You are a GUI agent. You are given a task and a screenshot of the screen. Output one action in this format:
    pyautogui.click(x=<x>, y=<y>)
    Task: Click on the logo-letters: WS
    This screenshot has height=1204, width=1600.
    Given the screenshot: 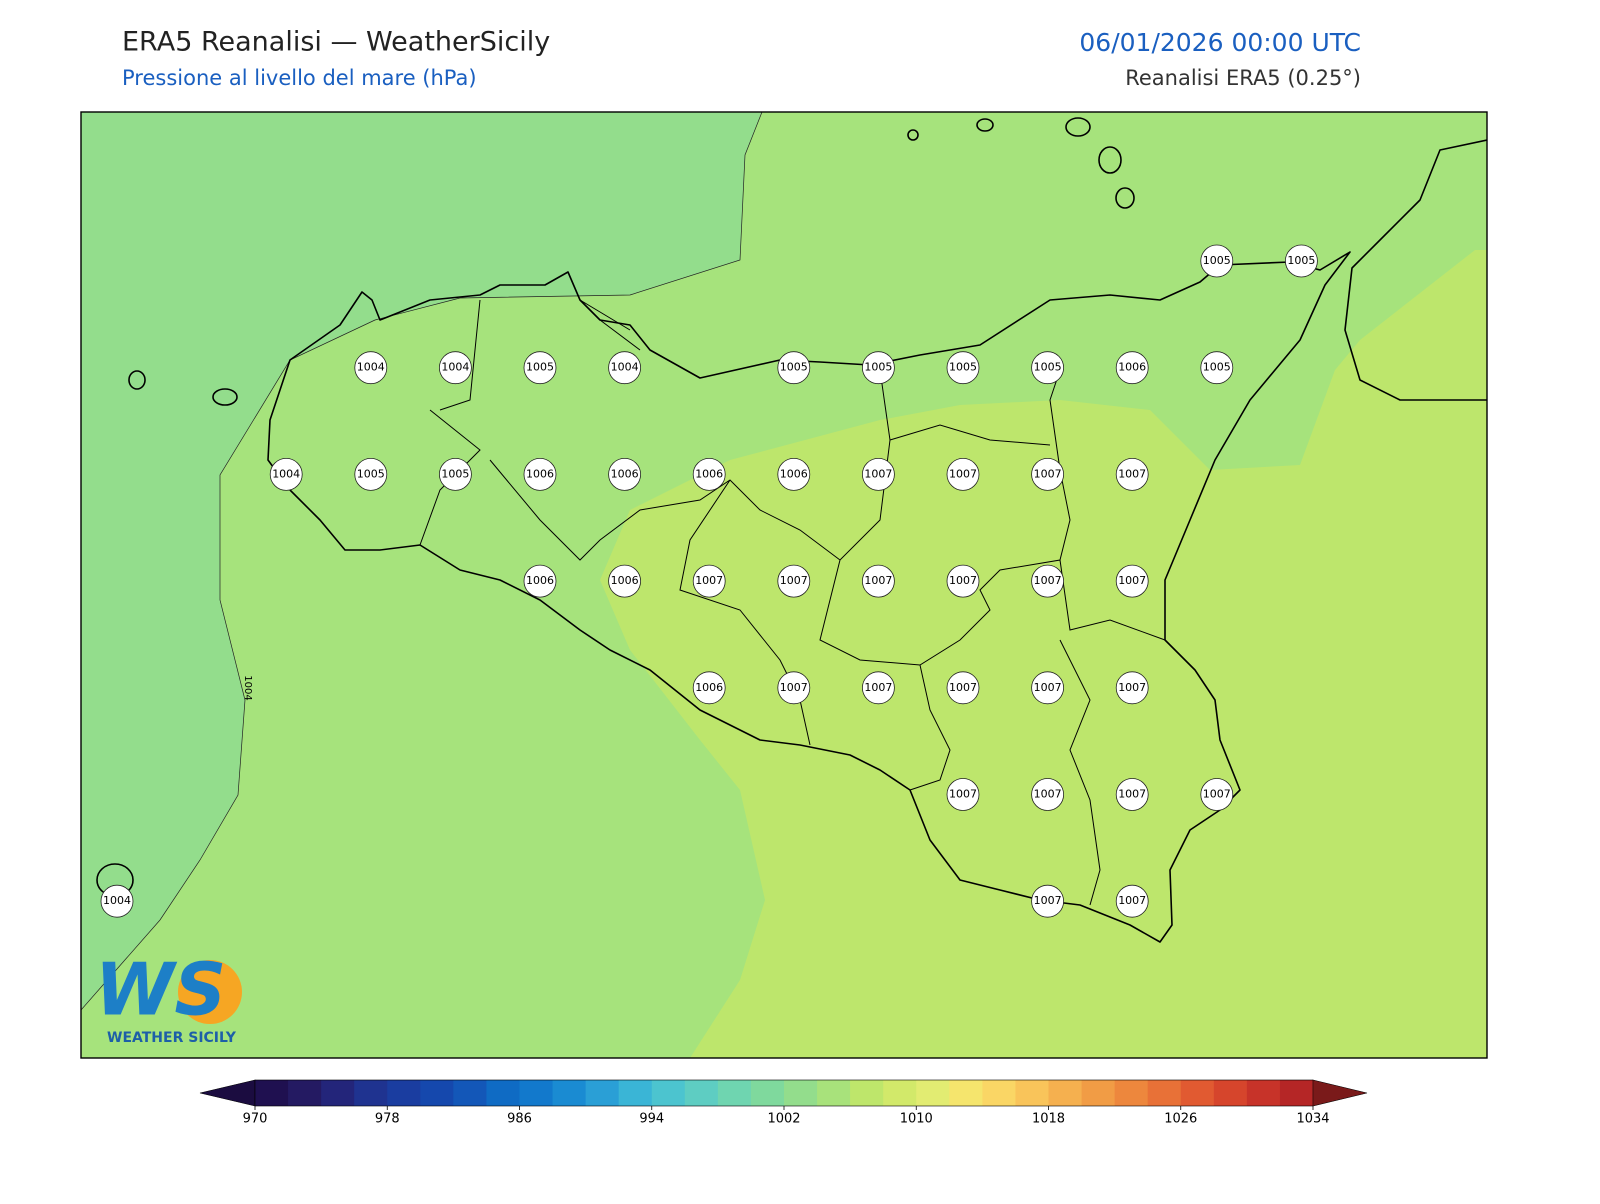 What is the action you would take?
    pyautogui.click(x=160, y=990)
    